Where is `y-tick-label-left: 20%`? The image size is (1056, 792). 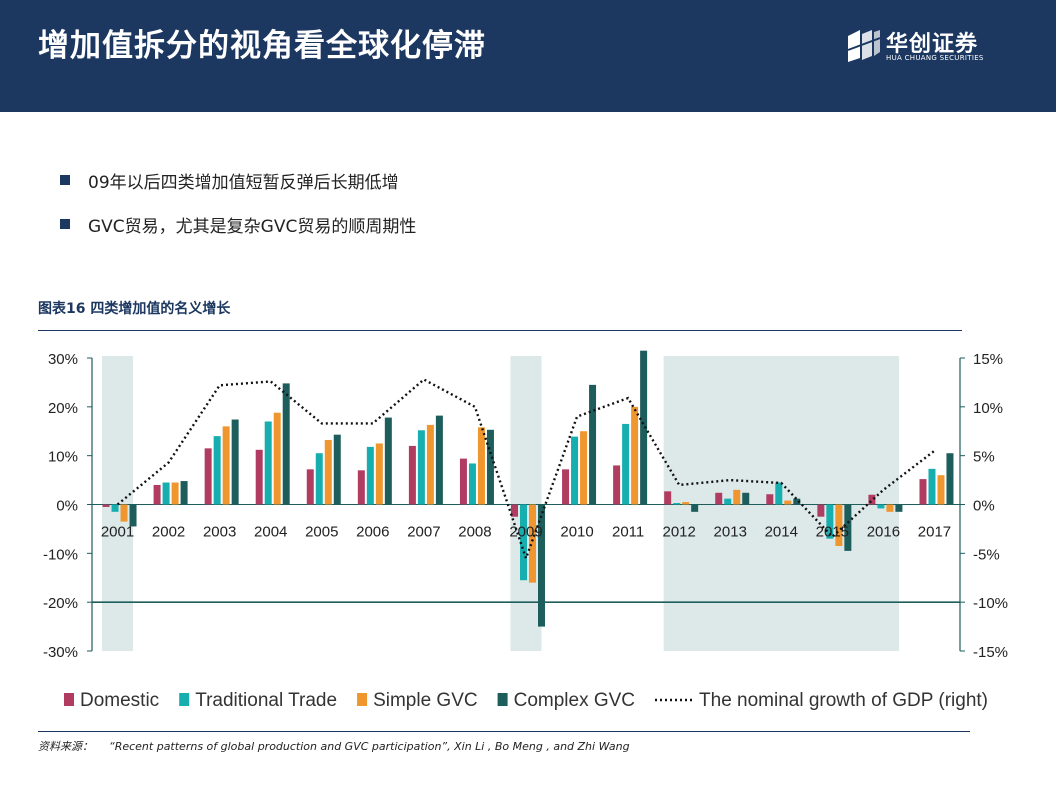
y-tick-label-left: 20% is located at coordinates (63, 408).